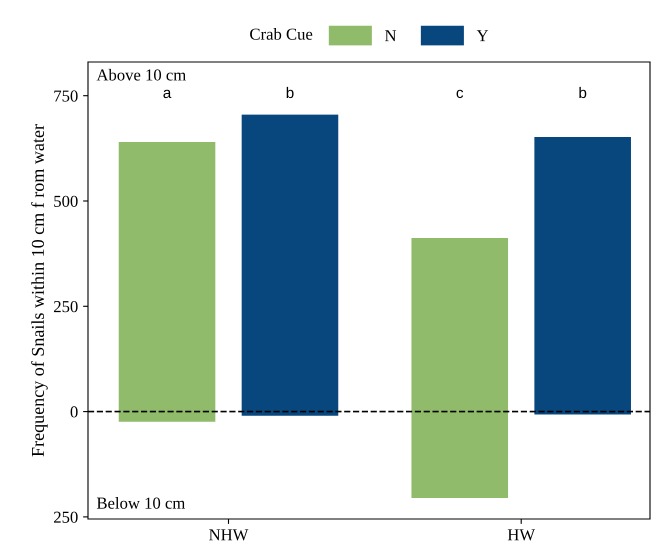 The image size is (661, 547). Describe the element at coordinates (460, 94) in the screenshot. I see `annotation: c` at that location.